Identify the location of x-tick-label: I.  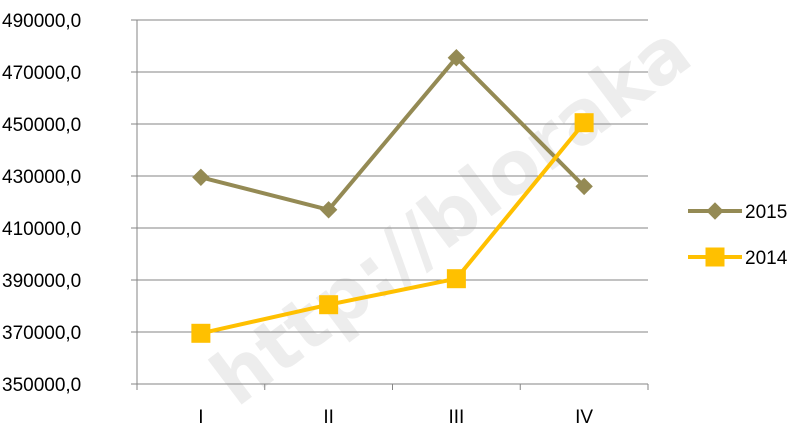
(200, 417).